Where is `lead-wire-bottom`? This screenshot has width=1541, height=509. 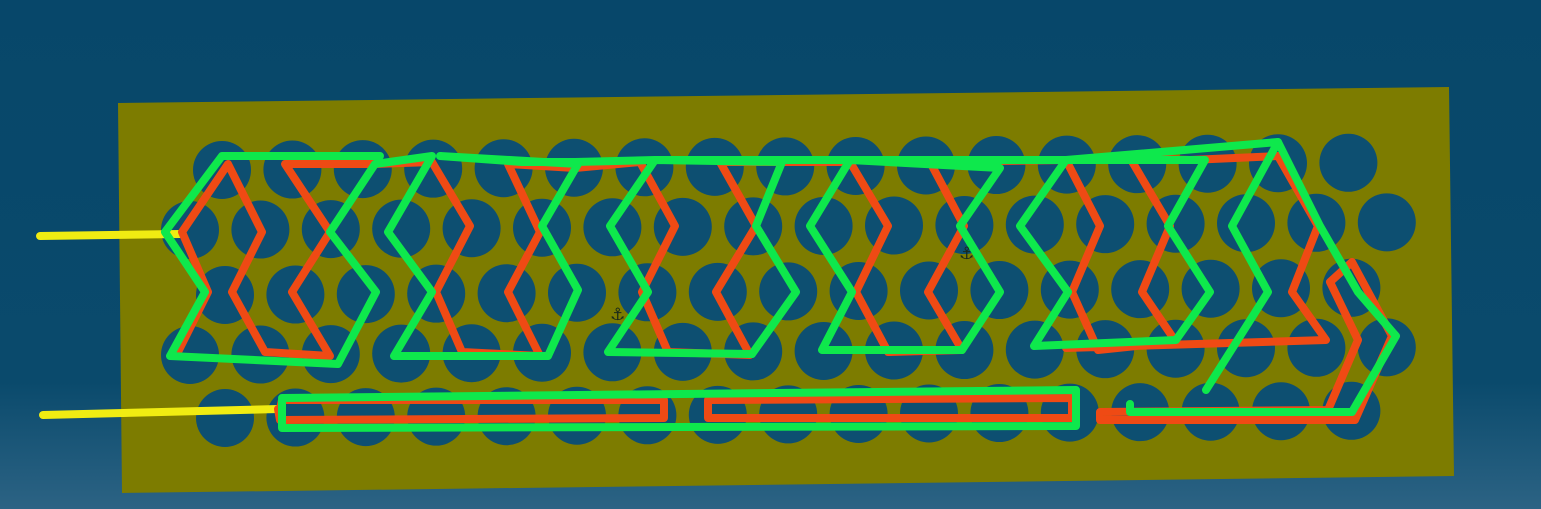 lead-wire-bottom is located at coordinates (160, 412).